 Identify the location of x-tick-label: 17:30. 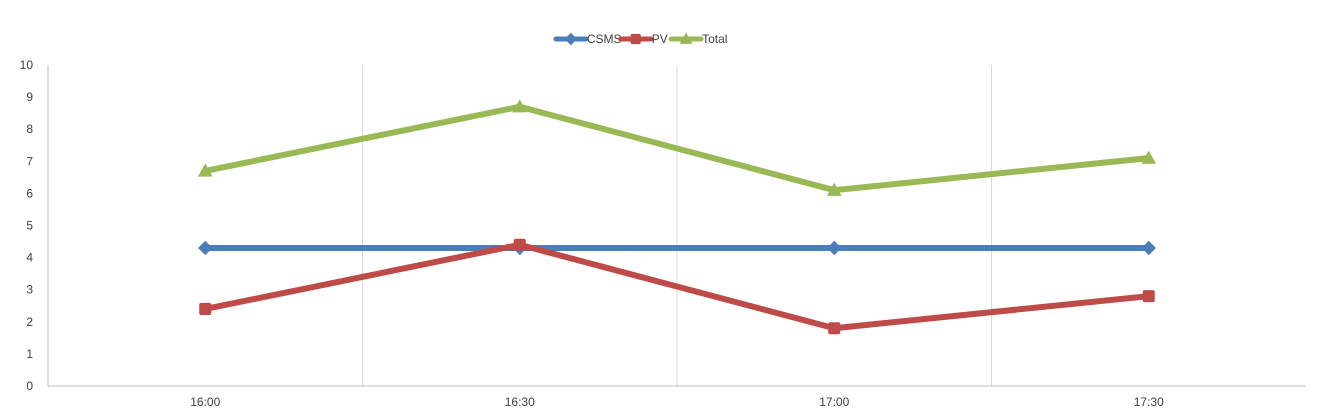
(1149, 402).